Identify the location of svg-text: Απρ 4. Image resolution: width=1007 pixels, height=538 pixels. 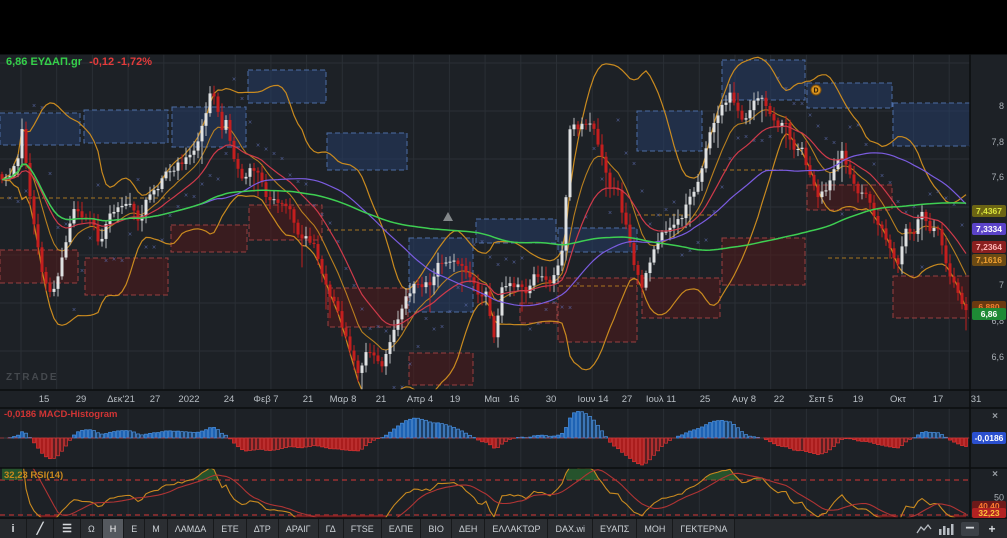
(420, 399).